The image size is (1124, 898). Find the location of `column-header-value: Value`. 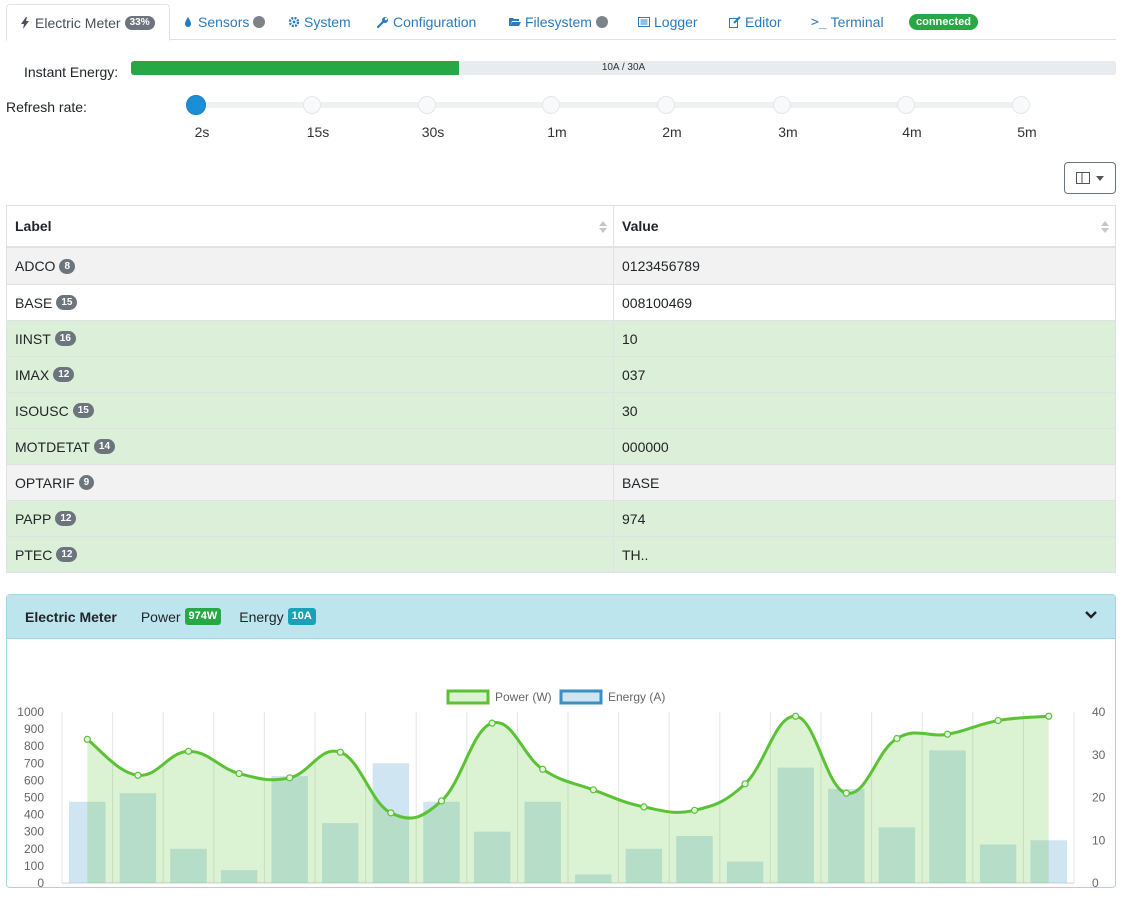

column-header-value: Value is located at coordinates (864, 226).